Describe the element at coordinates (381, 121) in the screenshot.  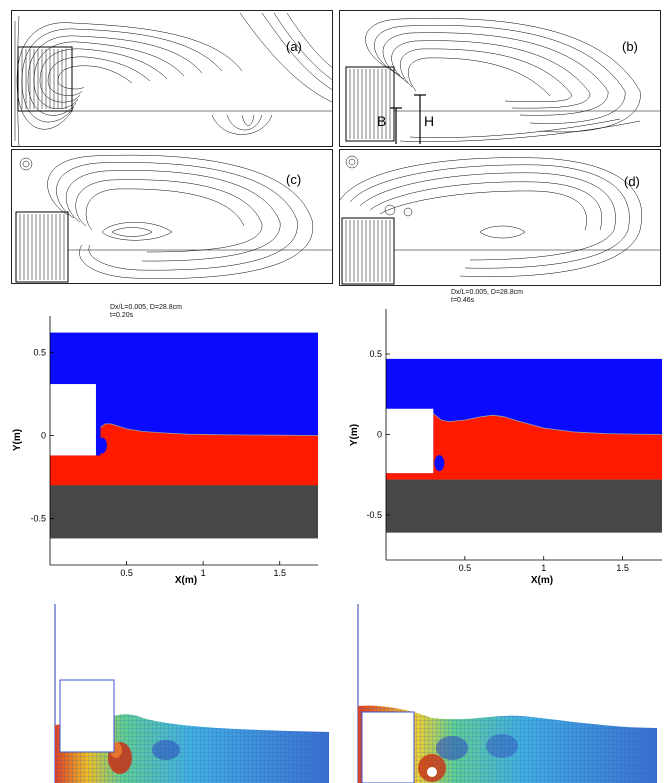
I see `annotation-b: B` at that location.